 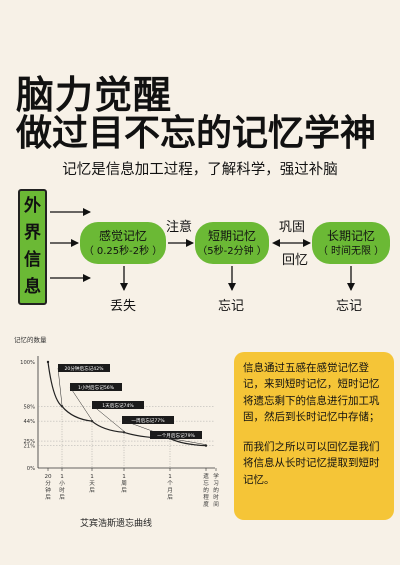 I want to click on short-term-memory-label: 短期记忆, so click(x=231, y=236).